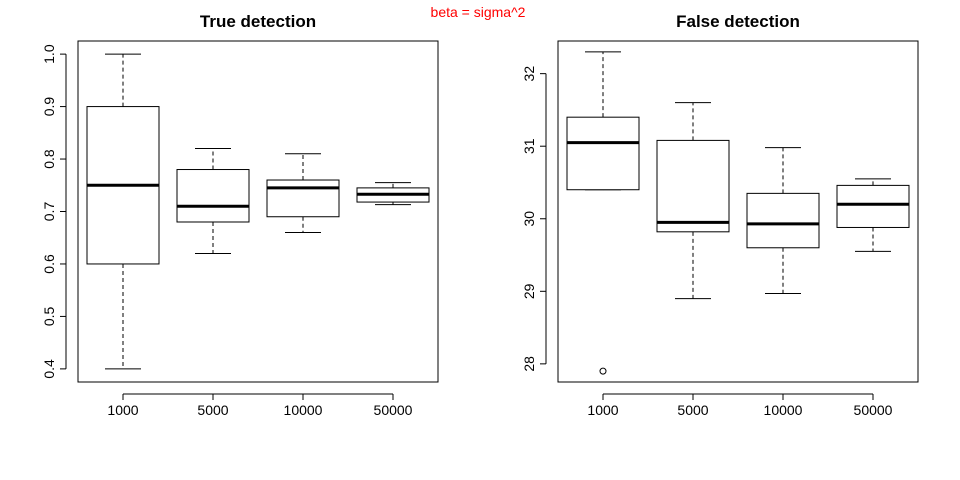  I want to click on y-tick-label: 32, so click(529, 74).